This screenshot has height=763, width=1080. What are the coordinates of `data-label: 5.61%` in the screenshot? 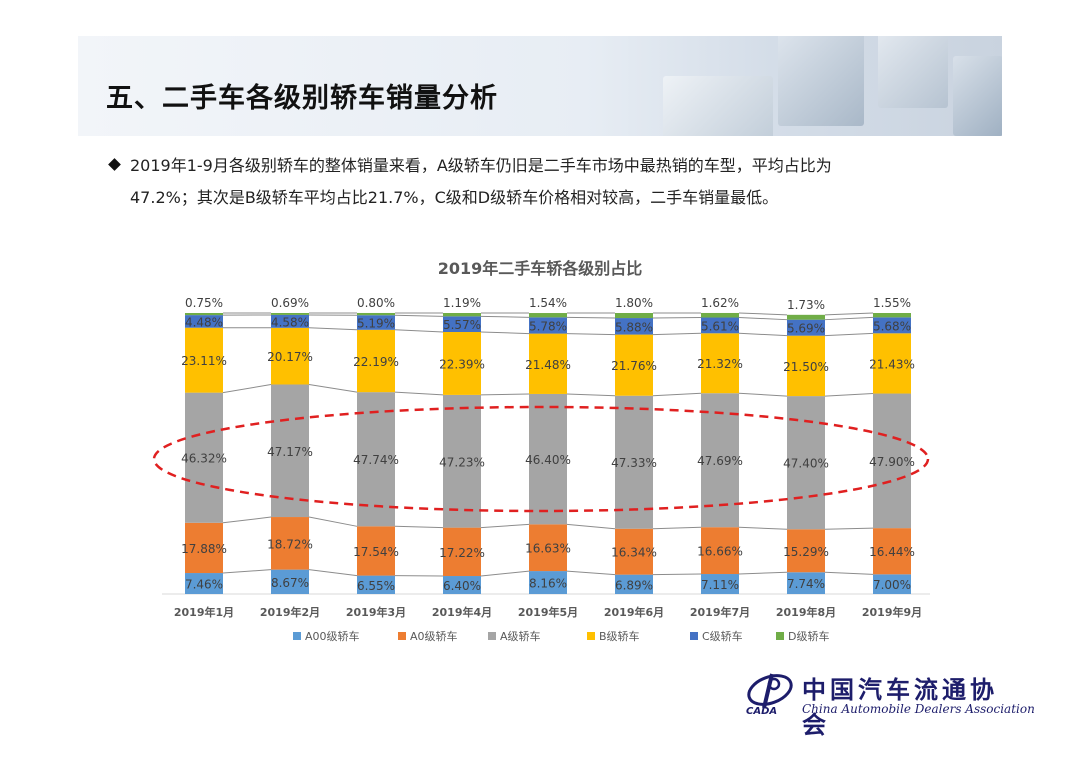 It's located at (720, 326).